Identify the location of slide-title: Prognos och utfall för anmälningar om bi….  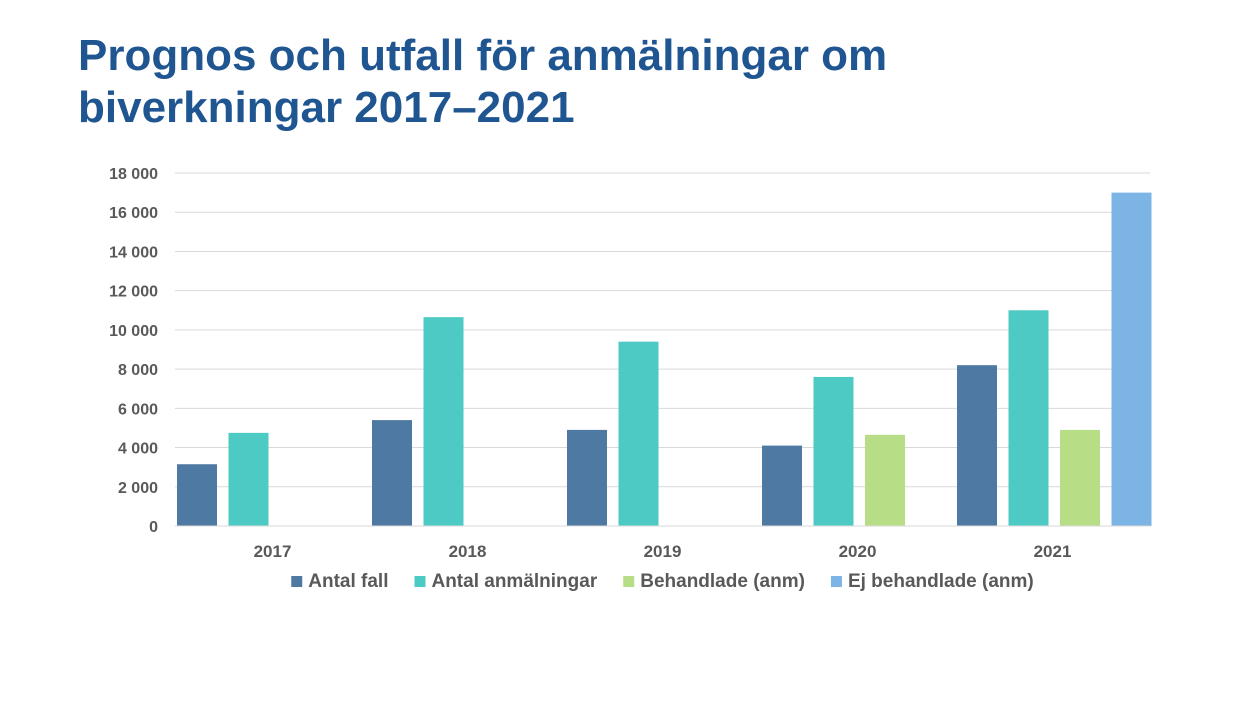
(628, 82).